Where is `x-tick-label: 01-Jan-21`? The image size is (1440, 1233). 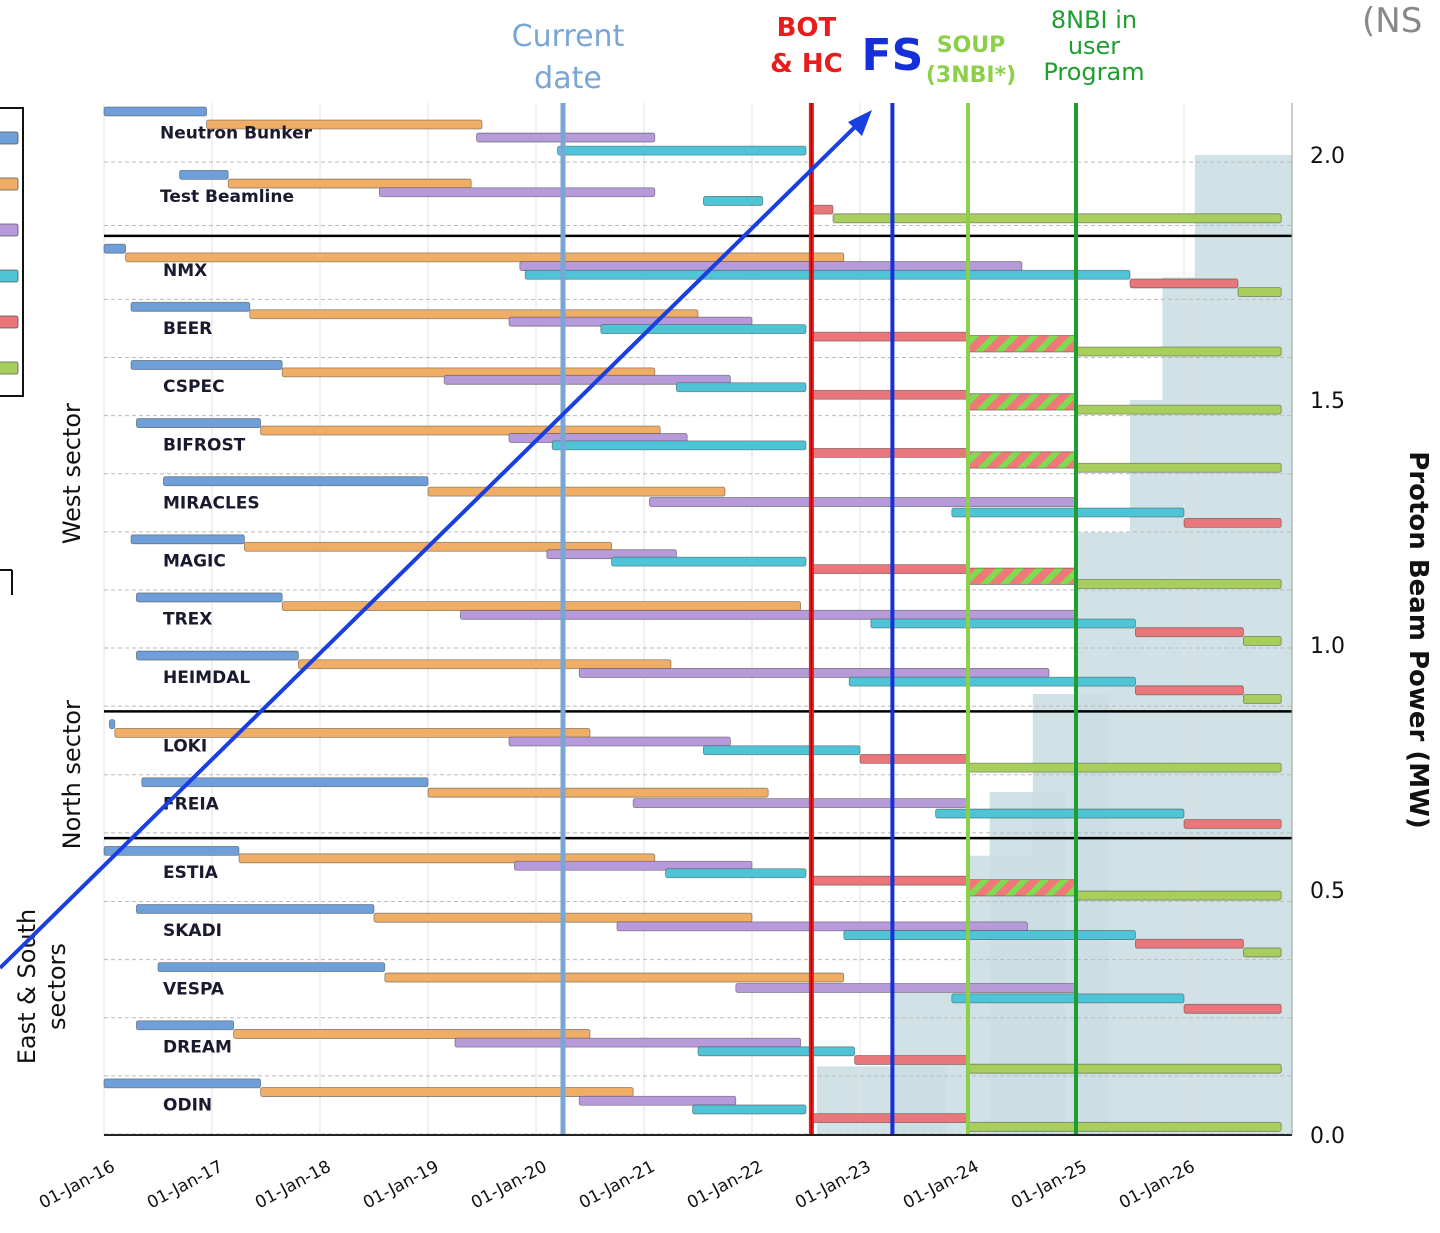
x-tick-label: 01-Jan-21 is located at coordinates (617, 1185).